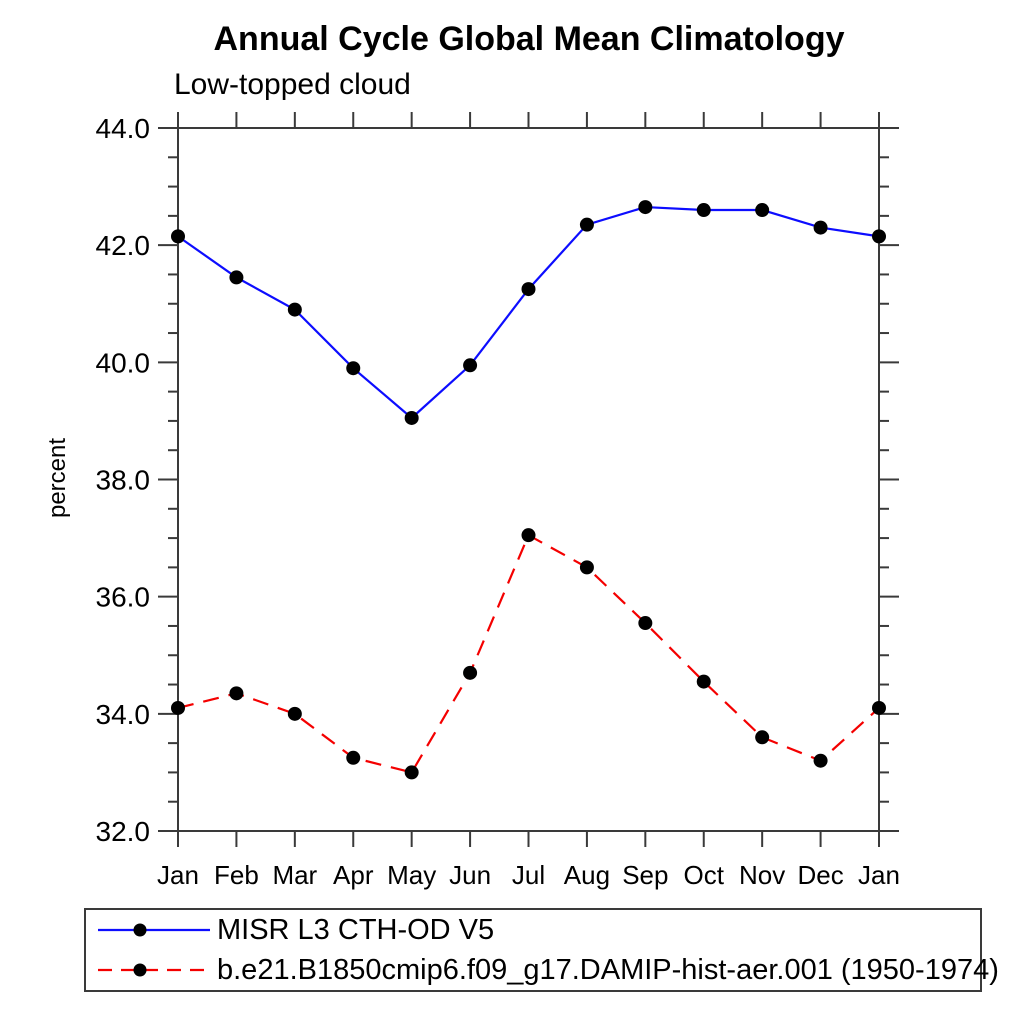 Image resolution: width=1024 pixels, height=1024 pixels. I want to click on legend-line-sample-solid, so click(154, 930).